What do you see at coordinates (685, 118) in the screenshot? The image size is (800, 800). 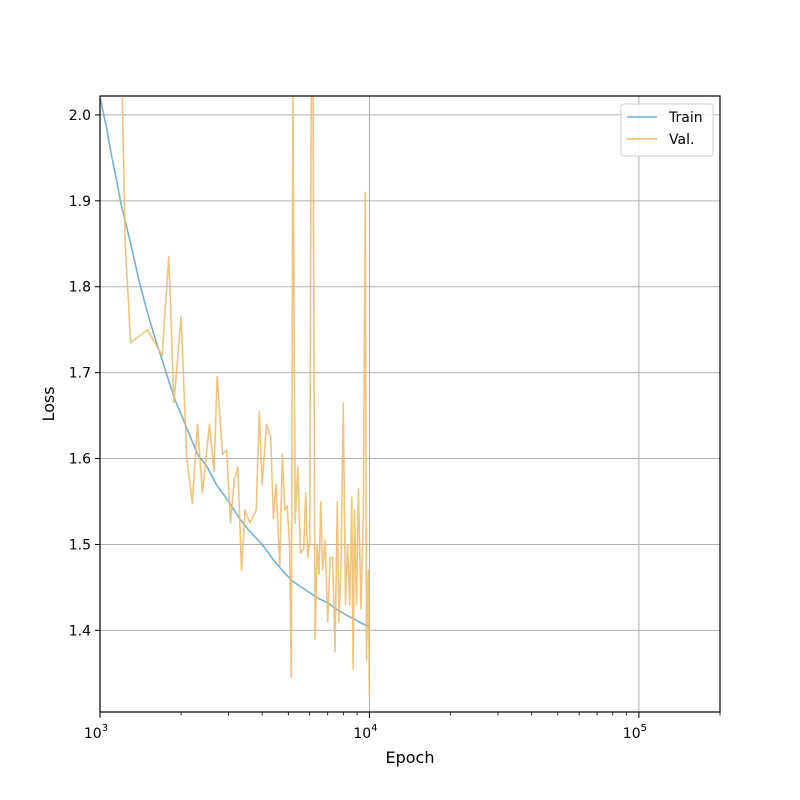 I see `legend-label-train: Train` at bounding box center [685, 118].